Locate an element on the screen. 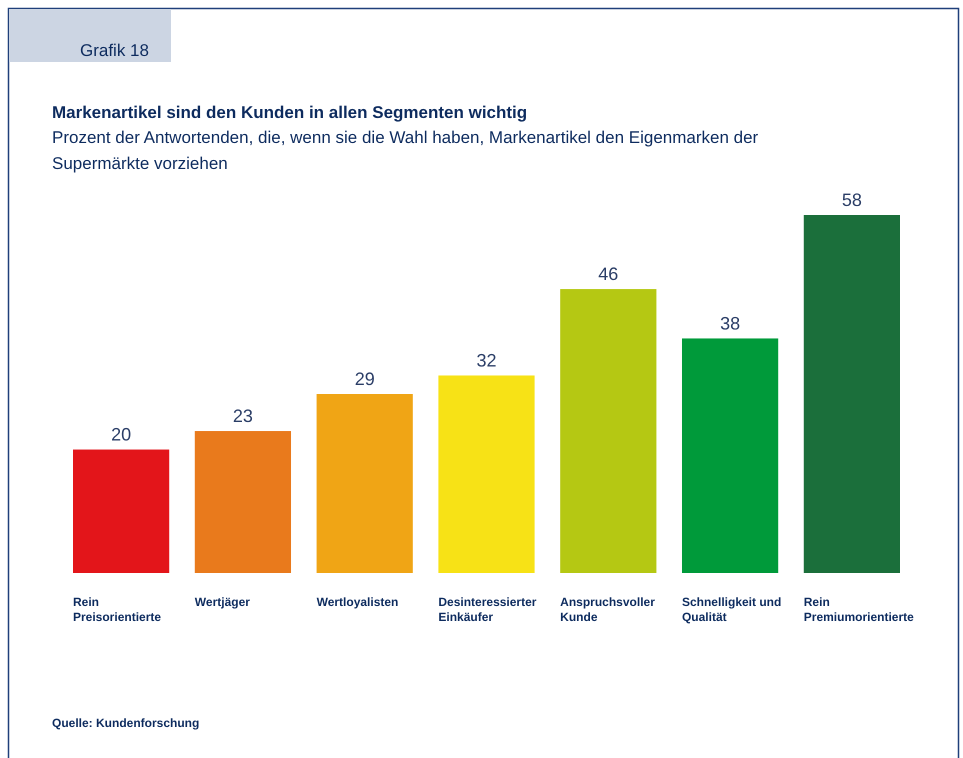 Image resolution: width=963 pixels, height=758 pixels. x-tick-label: Schnelligkeit und Qualität is located at coordinates (732, 609).